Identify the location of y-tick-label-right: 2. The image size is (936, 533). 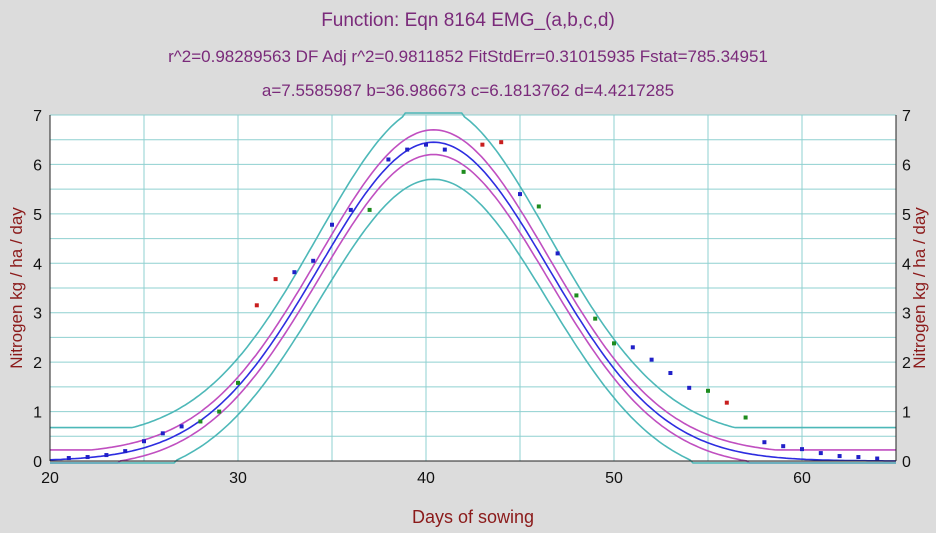
(906, 363).